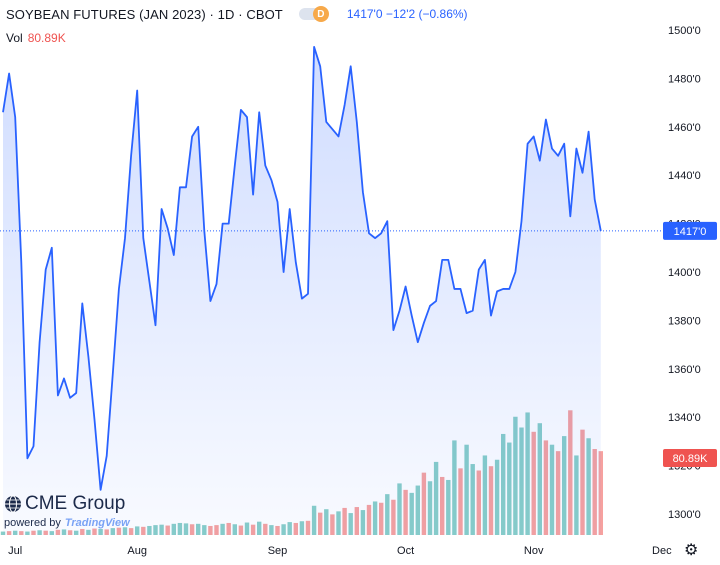 This screenshot has height=565, width=720. Describe the element at coordinates (662, 551) in the screenshot. I see `x-tick-label: Dec` at that location.